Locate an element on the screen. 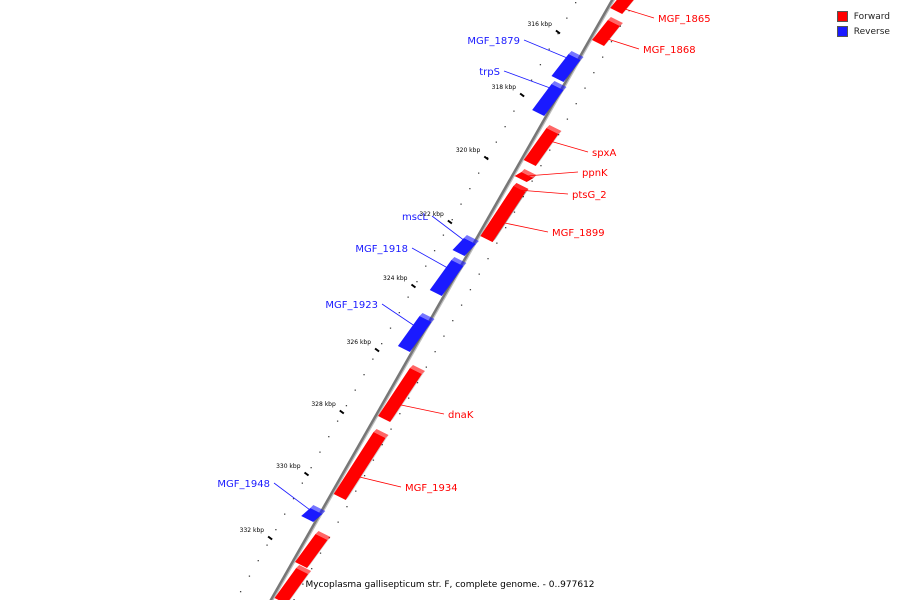 The image size is (900, 600). reverse-swatch is located at coordinates (842, 31).